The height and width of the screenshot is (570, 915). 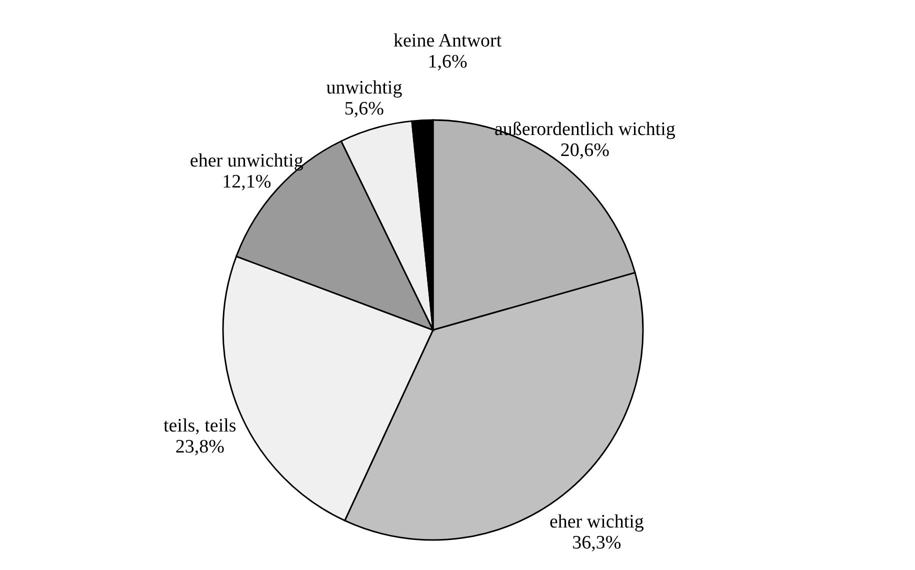 I want to click on data-label: 23,8%, so click(x=200, y=447).